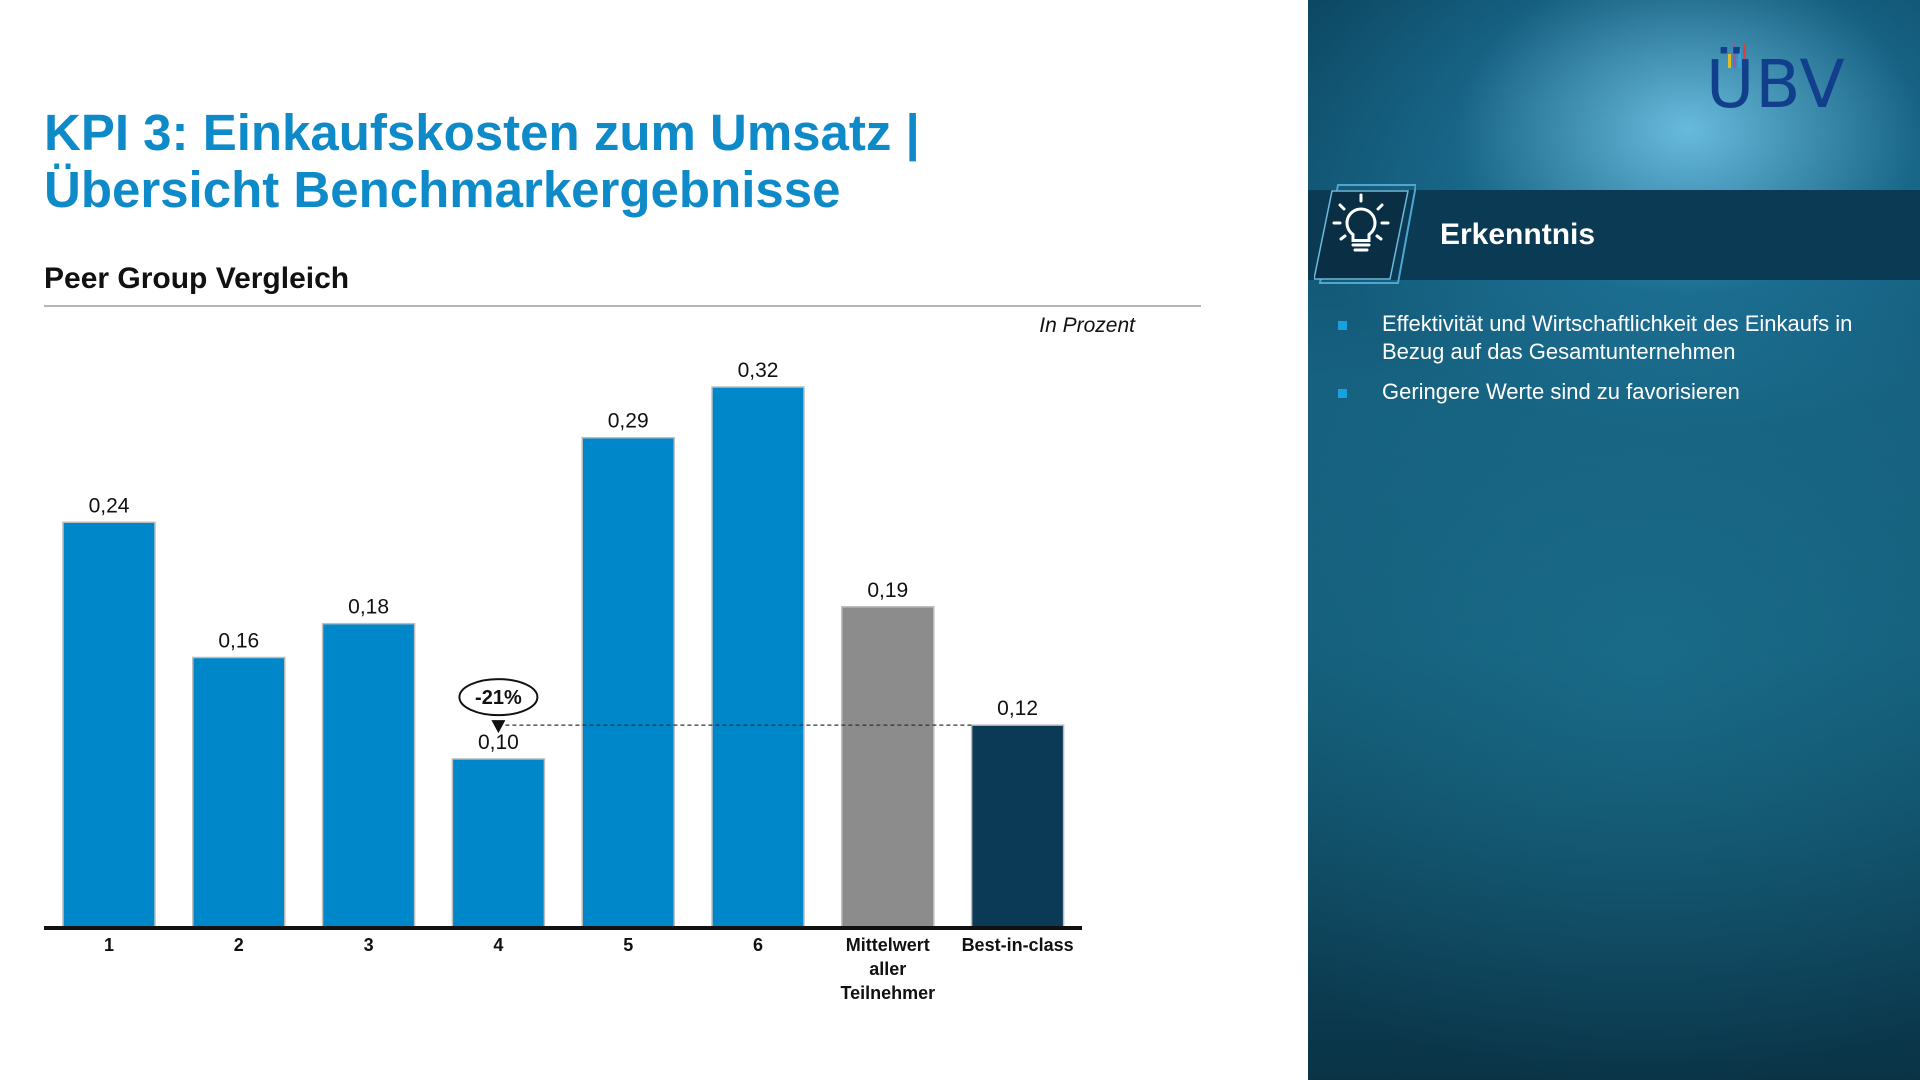 Image resolution: width=1920 pixels, height=1080 pixels. I want to click on bar-value-label: 0,24, so click(109, 505).